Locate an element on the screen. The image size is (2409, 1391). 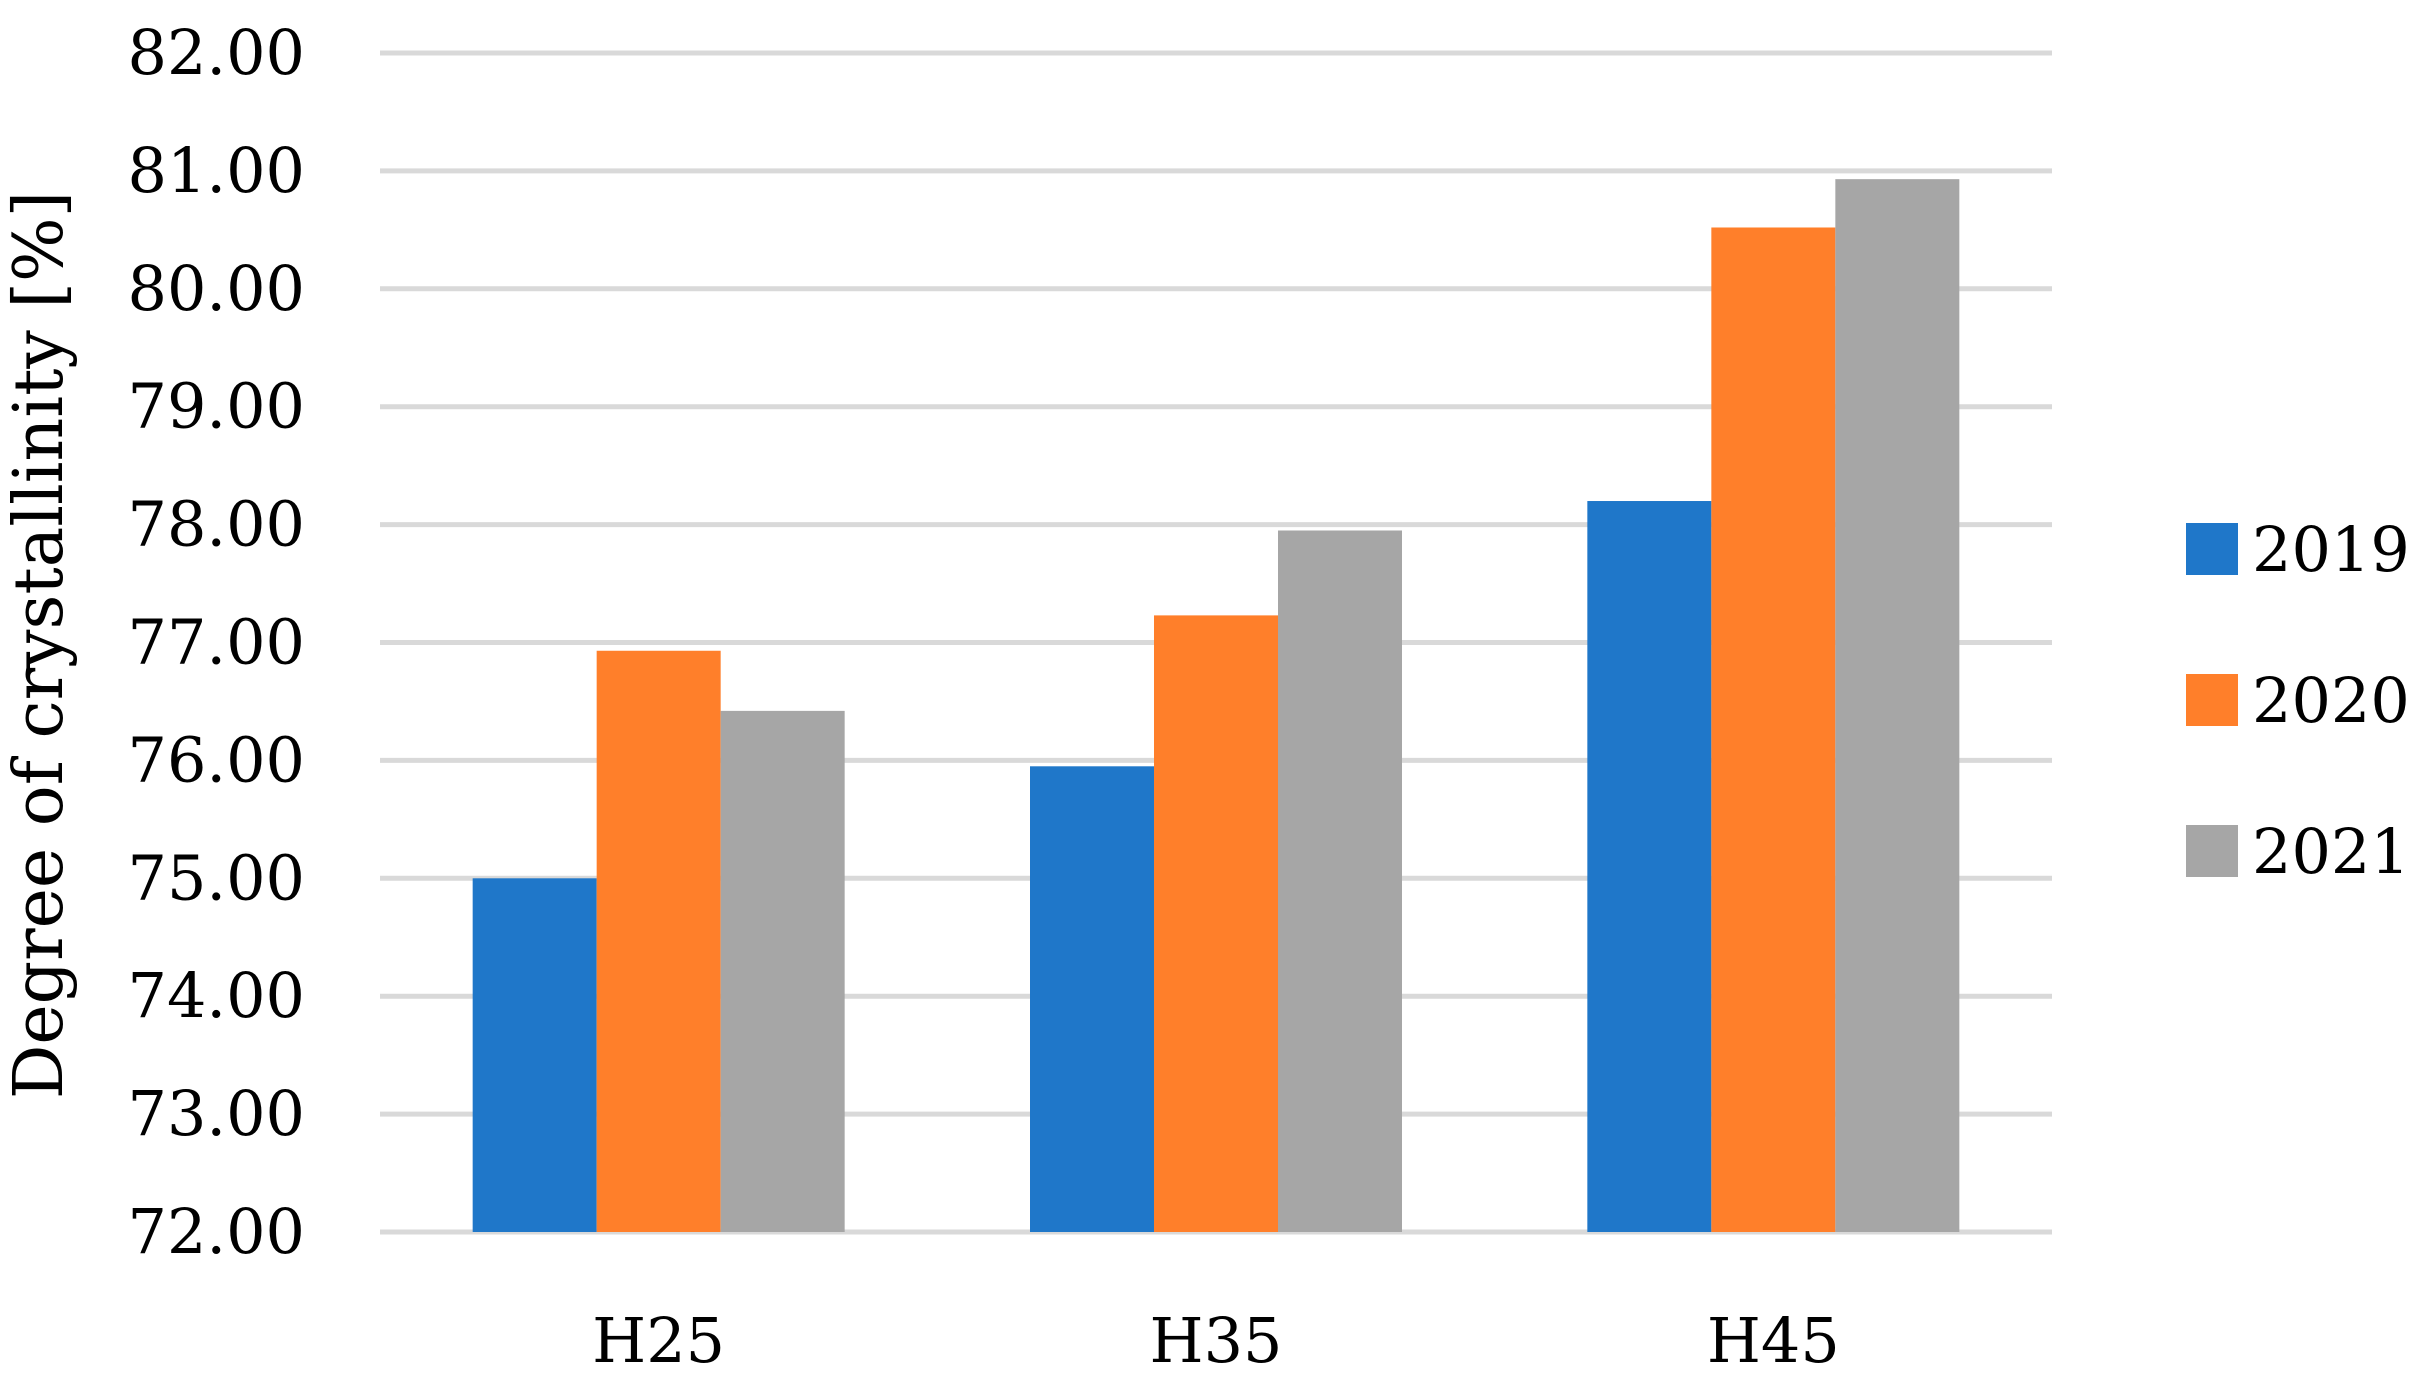
y-tick-label: 76.00 is located at coordinates (217, 759).